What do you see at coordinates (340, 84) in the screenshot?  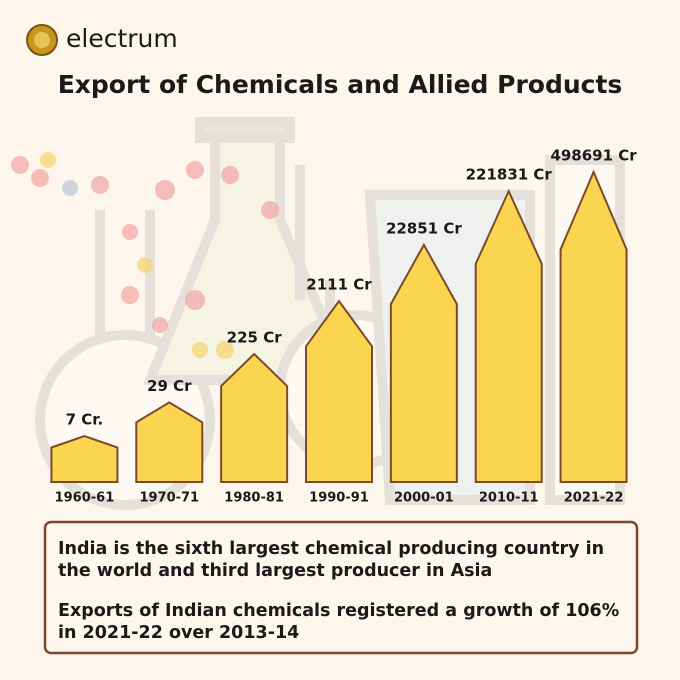 I see `chart-title: Export of Chemicals and Allied Products` at bounding box center [340, 84].